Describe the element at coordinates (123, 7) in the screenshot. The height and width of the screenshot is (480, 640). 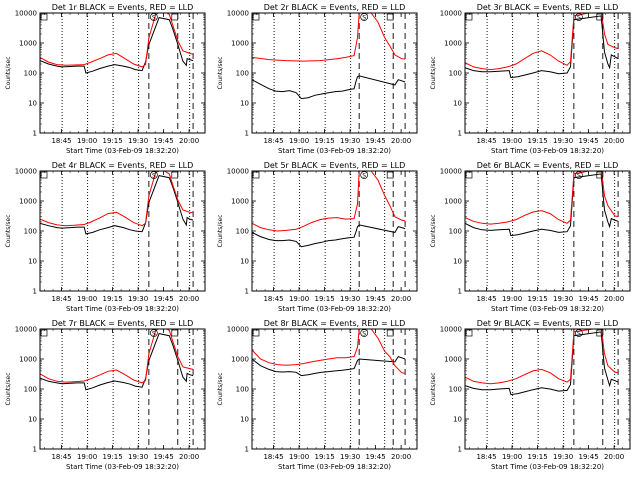
I see `panel-title: Det 1r BLACK = Events, RED = LLD` at that location.